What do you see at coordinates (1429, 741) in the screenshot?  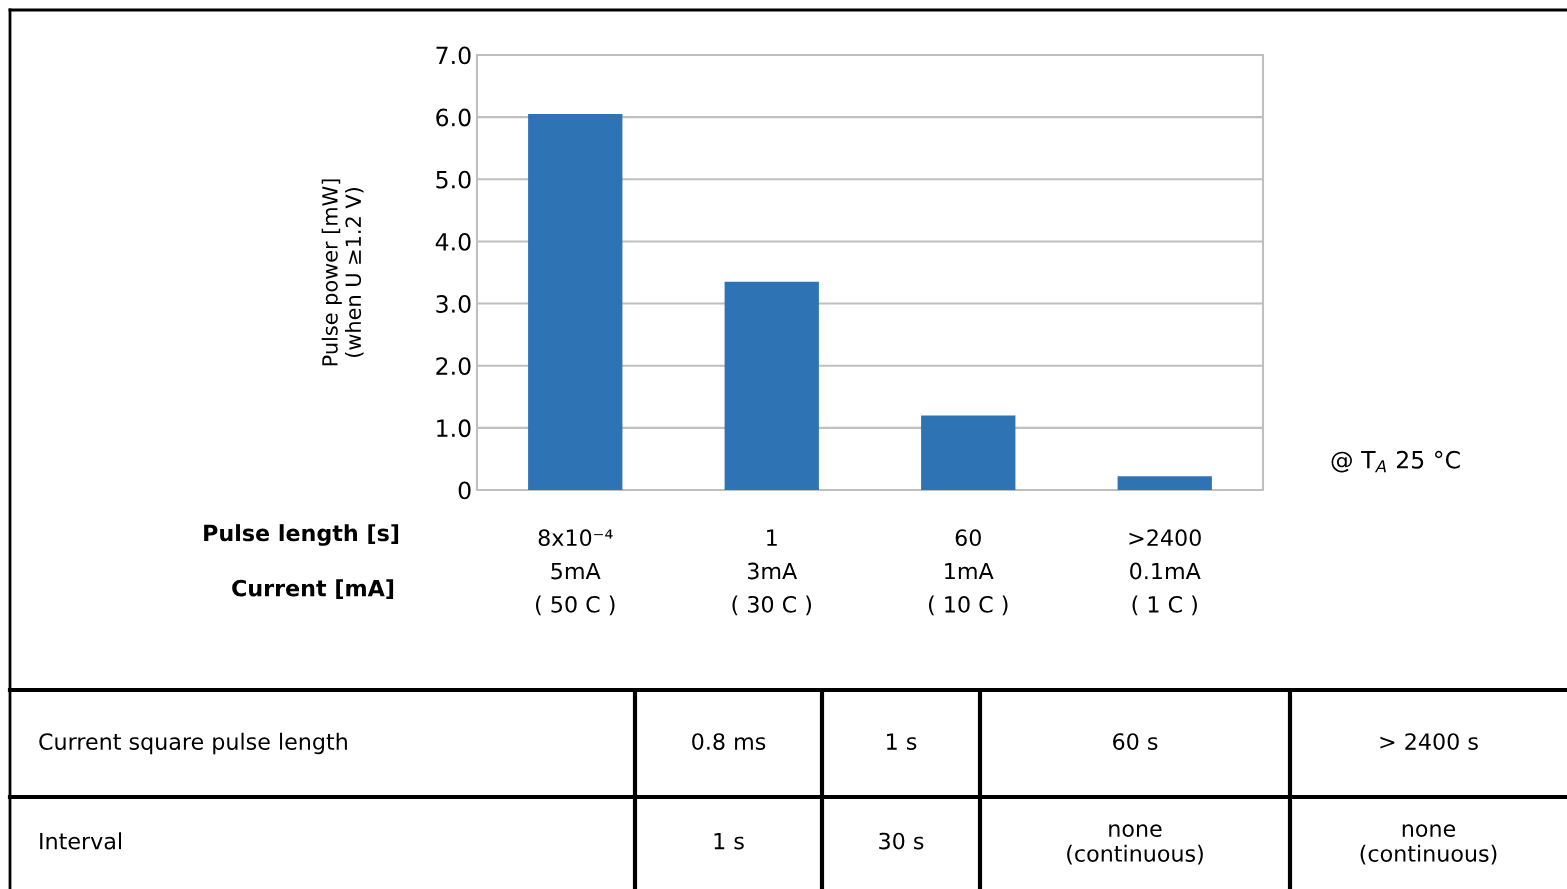 I see `text: > 2400 s` at bounding box center [1429, 741].